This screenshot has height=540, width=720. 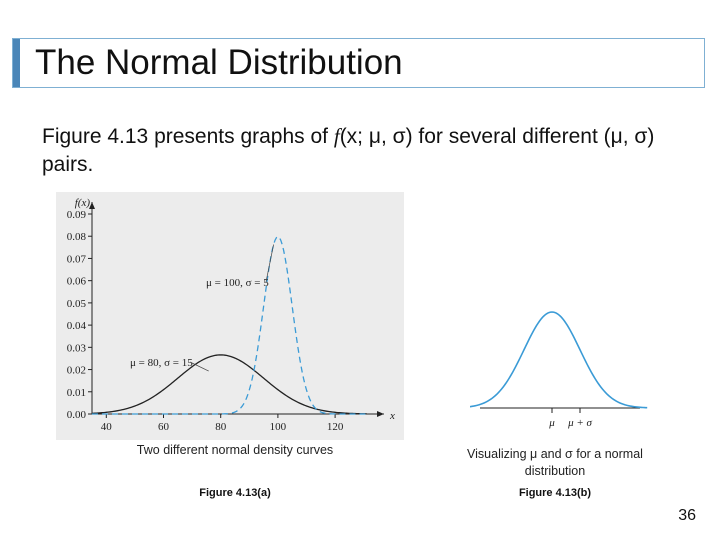 What do you see at coordinates (235, 493) in the screenshot?
I see `figure-label-a: Figure 4.13(a)` at bounding box center [235, 493].